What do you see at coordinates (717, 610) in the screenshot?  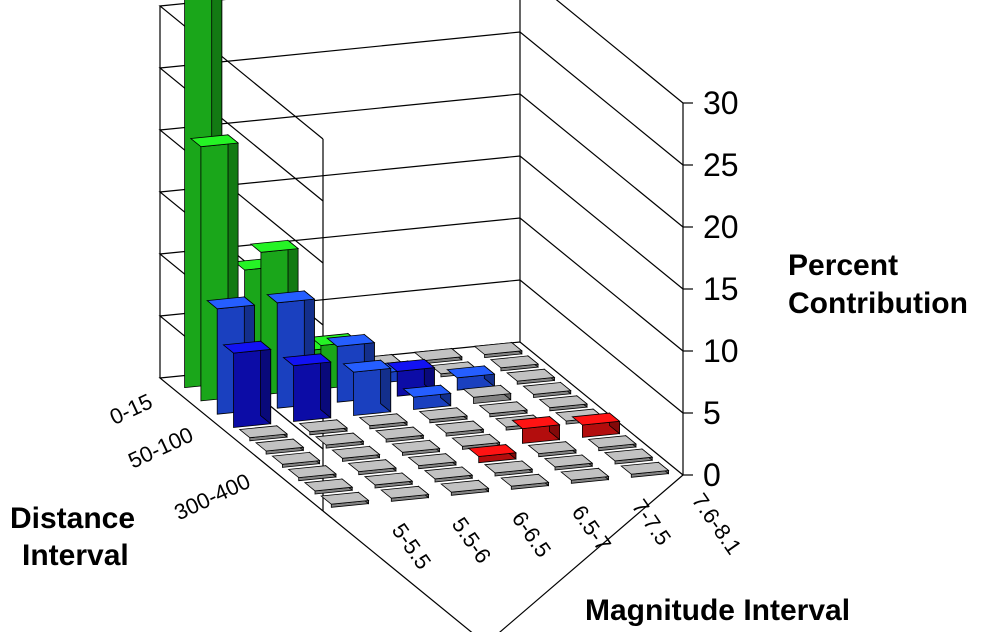 I see `x-axis-title: Magnitude Interval` at bounding box center [717, 610].